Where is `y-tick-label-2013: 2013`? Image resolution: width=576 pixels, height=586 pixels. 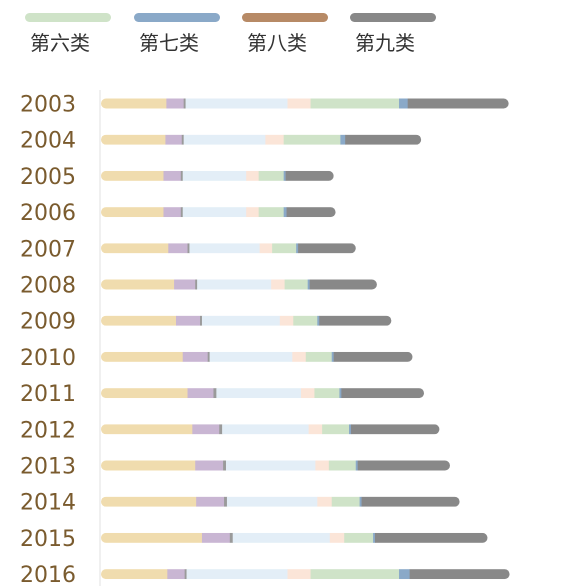 y-tick-label-2013: 2013 is located at coordinates (48, 467).